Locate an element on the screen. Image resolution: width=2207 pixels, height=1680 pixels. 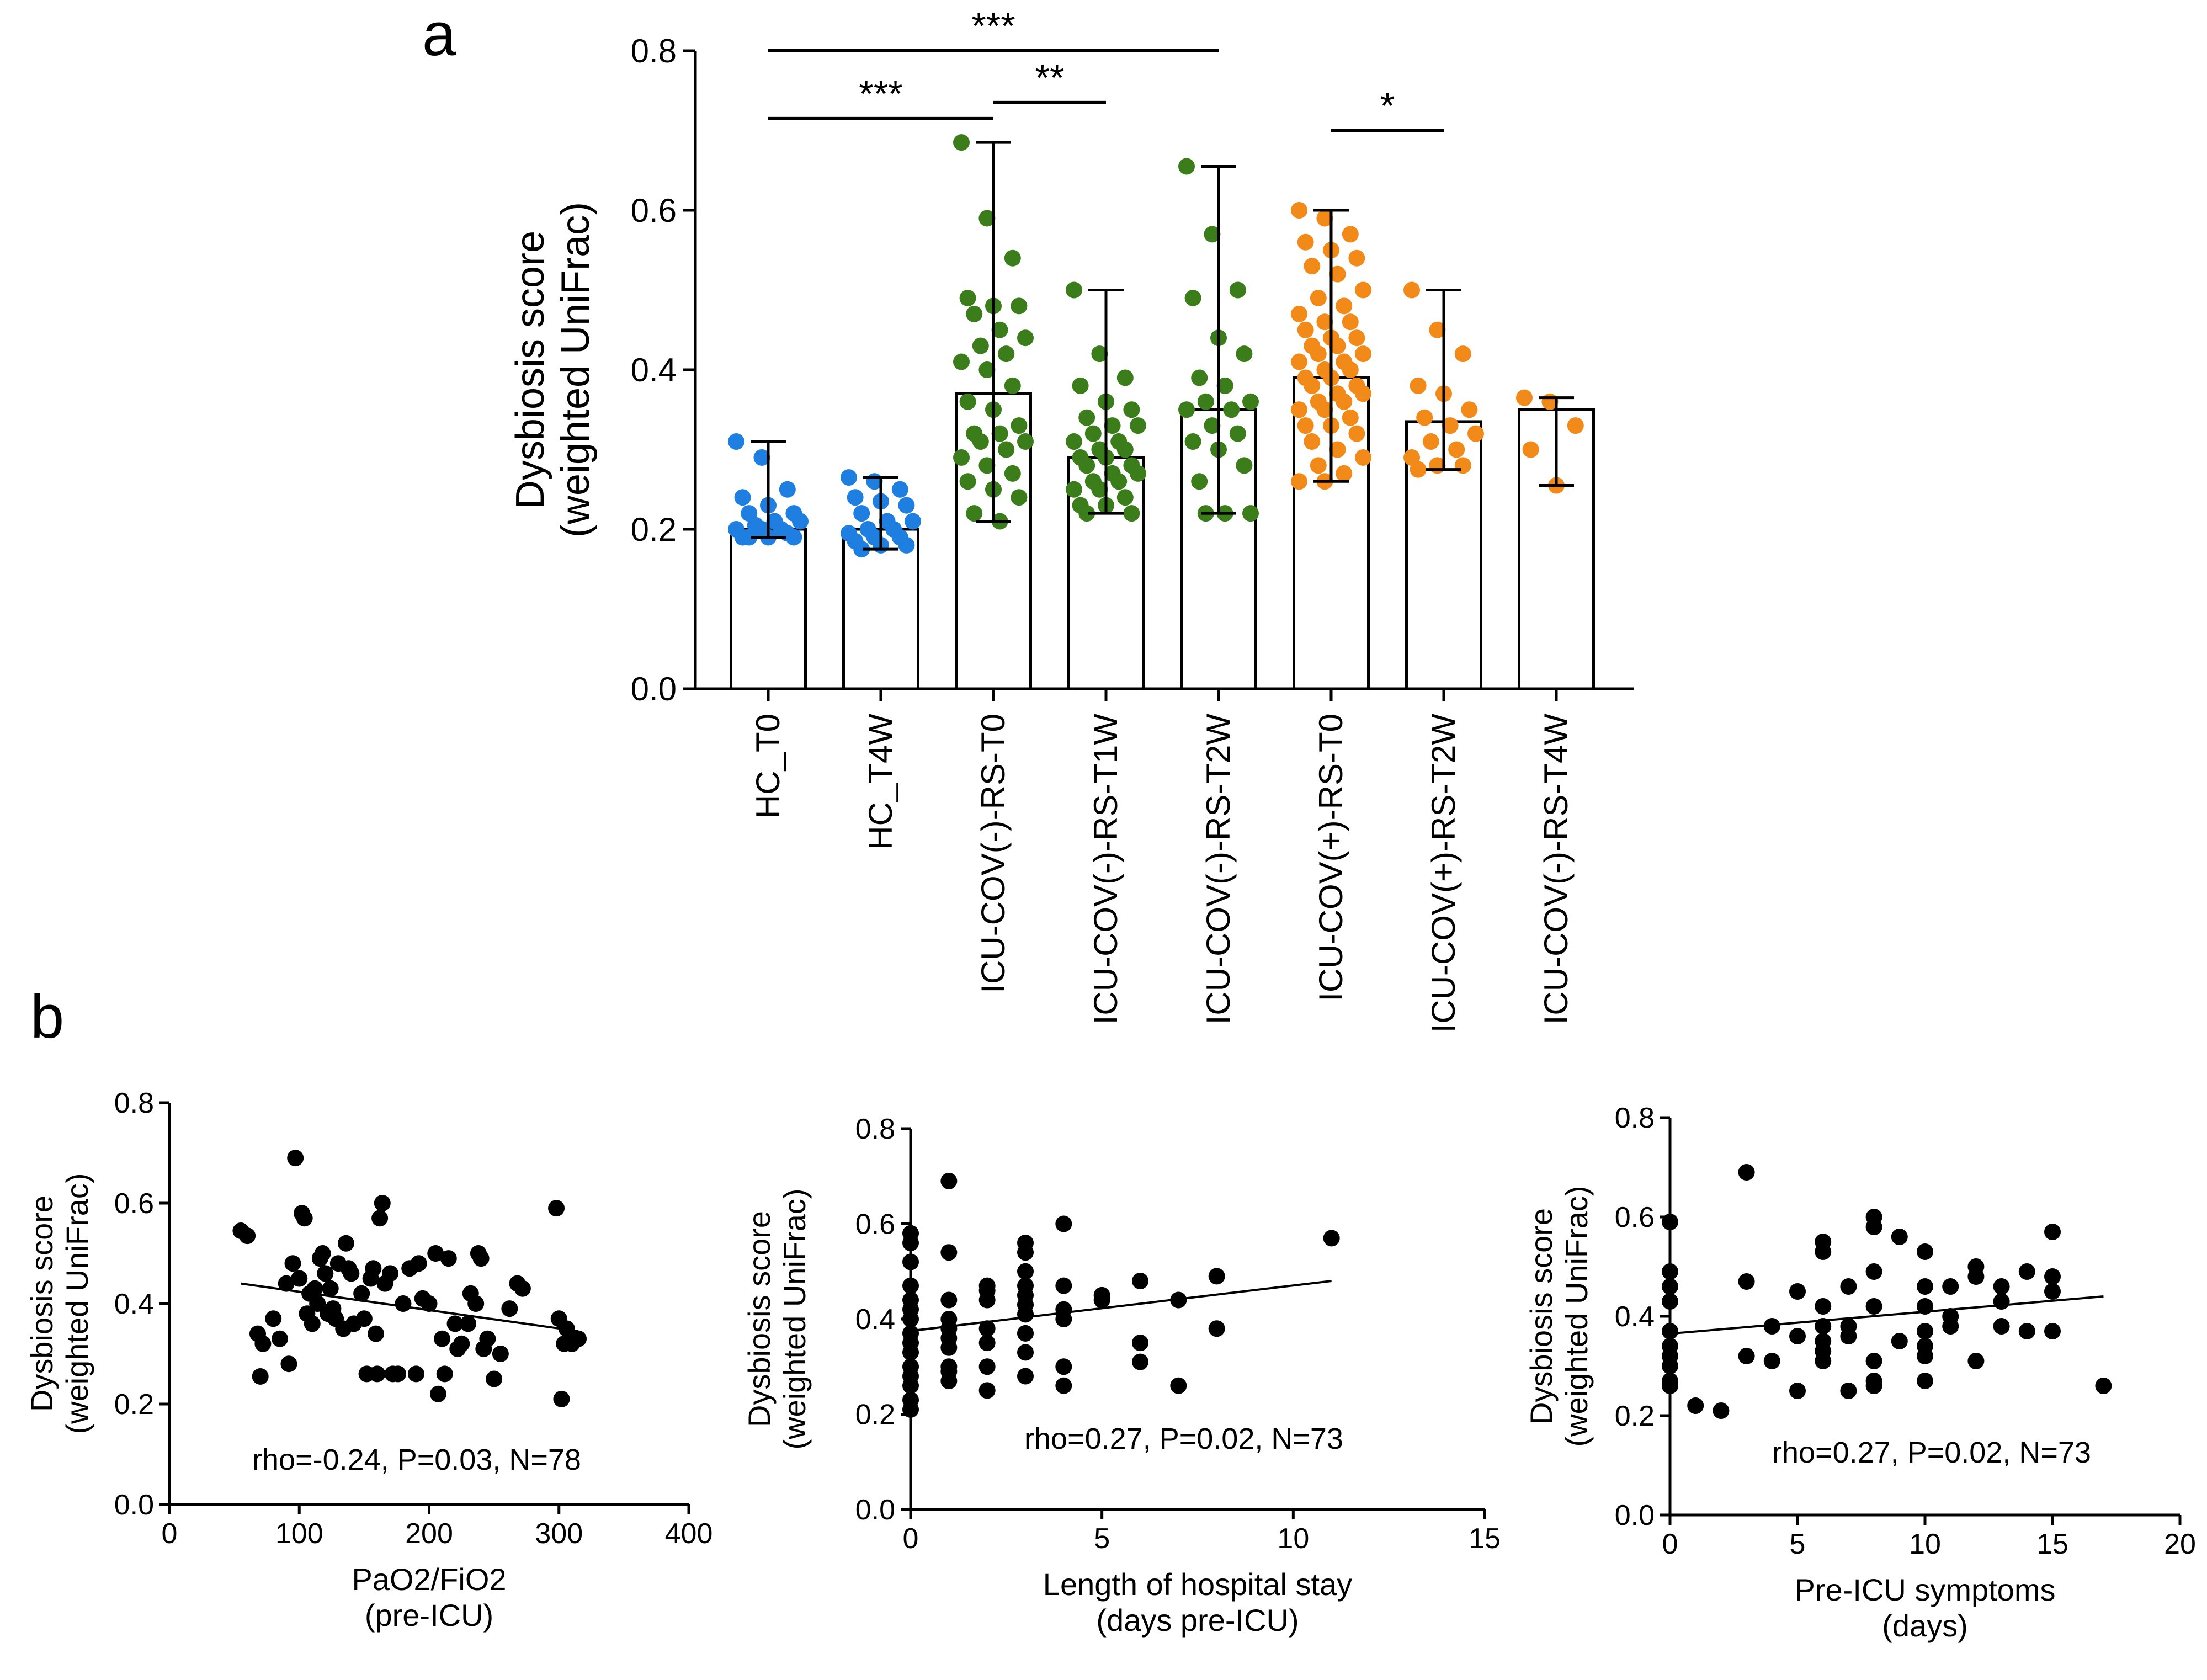
stats-annotation: rho=-0.24, P=0.03, N=78 is located at coordinates (416, 1459).